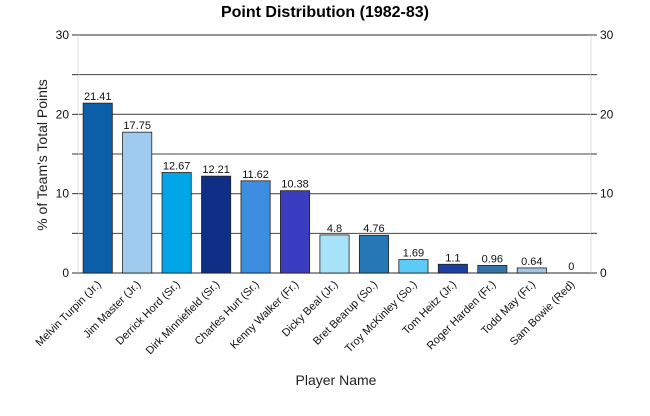 Image resolution: width=650 pixels, height=416 pixels. Describe the element at coordinates (98, 97) in the screenshot. I see `data-label: 21.41` at that location.